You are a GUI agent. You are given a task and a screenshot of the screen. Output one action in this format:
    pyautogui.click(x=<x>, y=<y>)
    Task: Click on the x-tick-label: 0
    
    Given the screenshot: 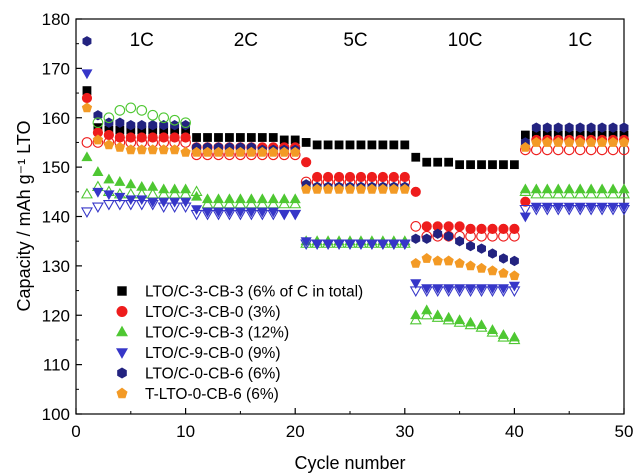 What is the action you would take?
    pyautogui.click(x=75, y=431)
    